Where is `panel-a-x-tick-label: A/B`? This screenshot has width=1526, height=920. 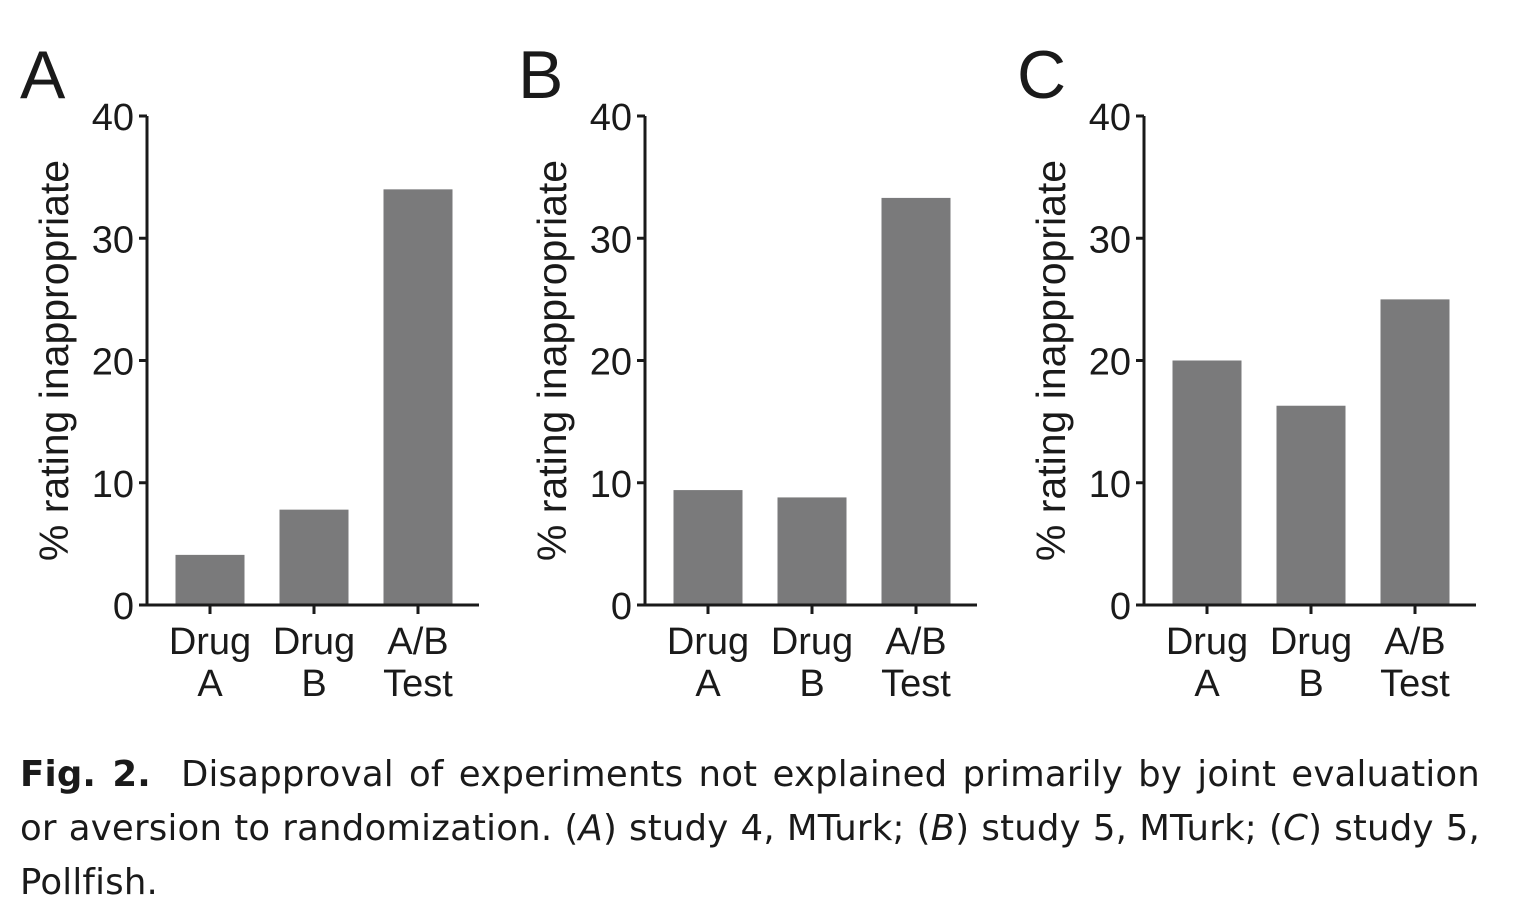 panel-a-x-tick-label: A/B is located at coordinates (417, 642).